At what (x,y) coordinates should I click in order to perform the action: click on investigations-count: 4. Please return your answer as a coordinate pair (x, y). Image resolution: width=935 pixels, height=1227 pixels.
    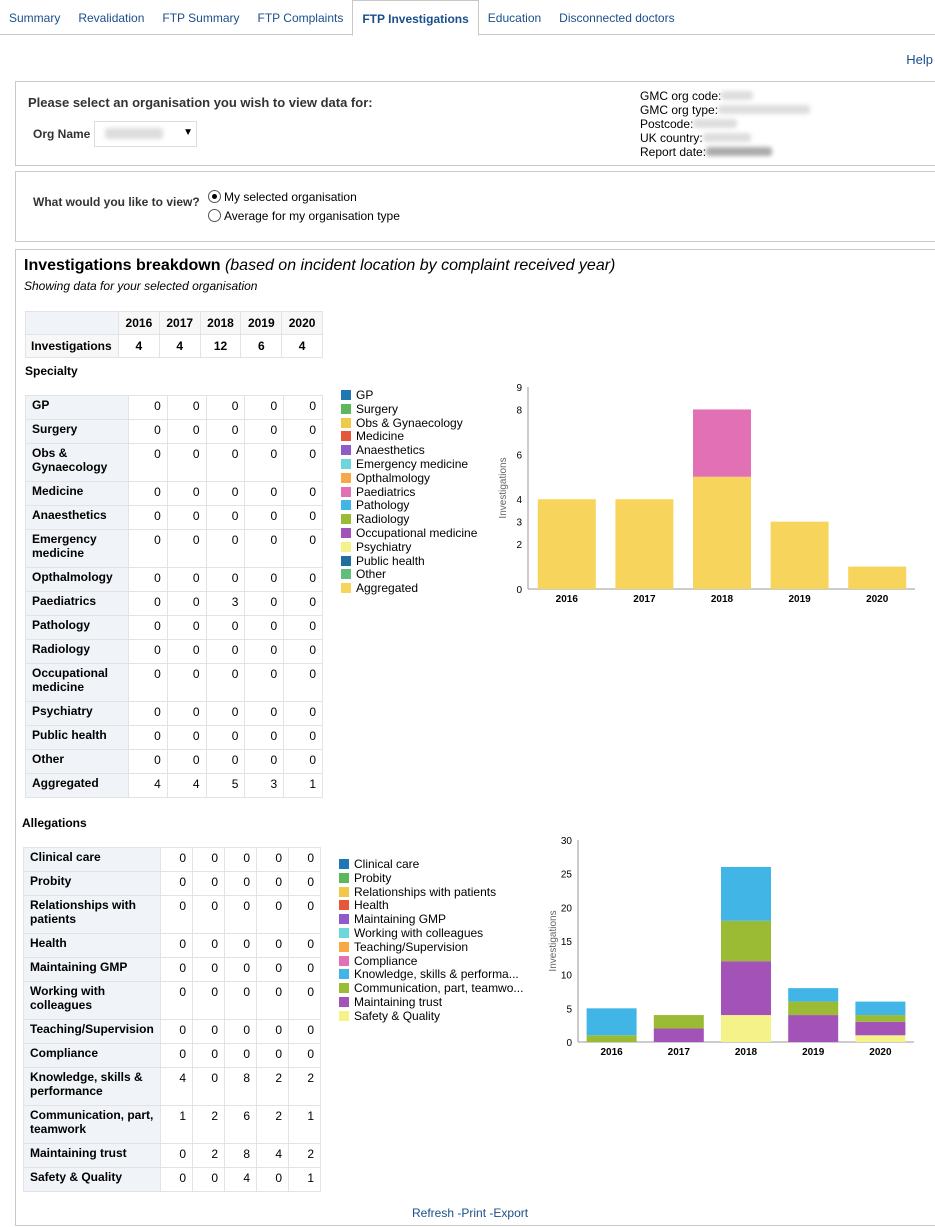
    Looking at the image, I should click on (179, 346).